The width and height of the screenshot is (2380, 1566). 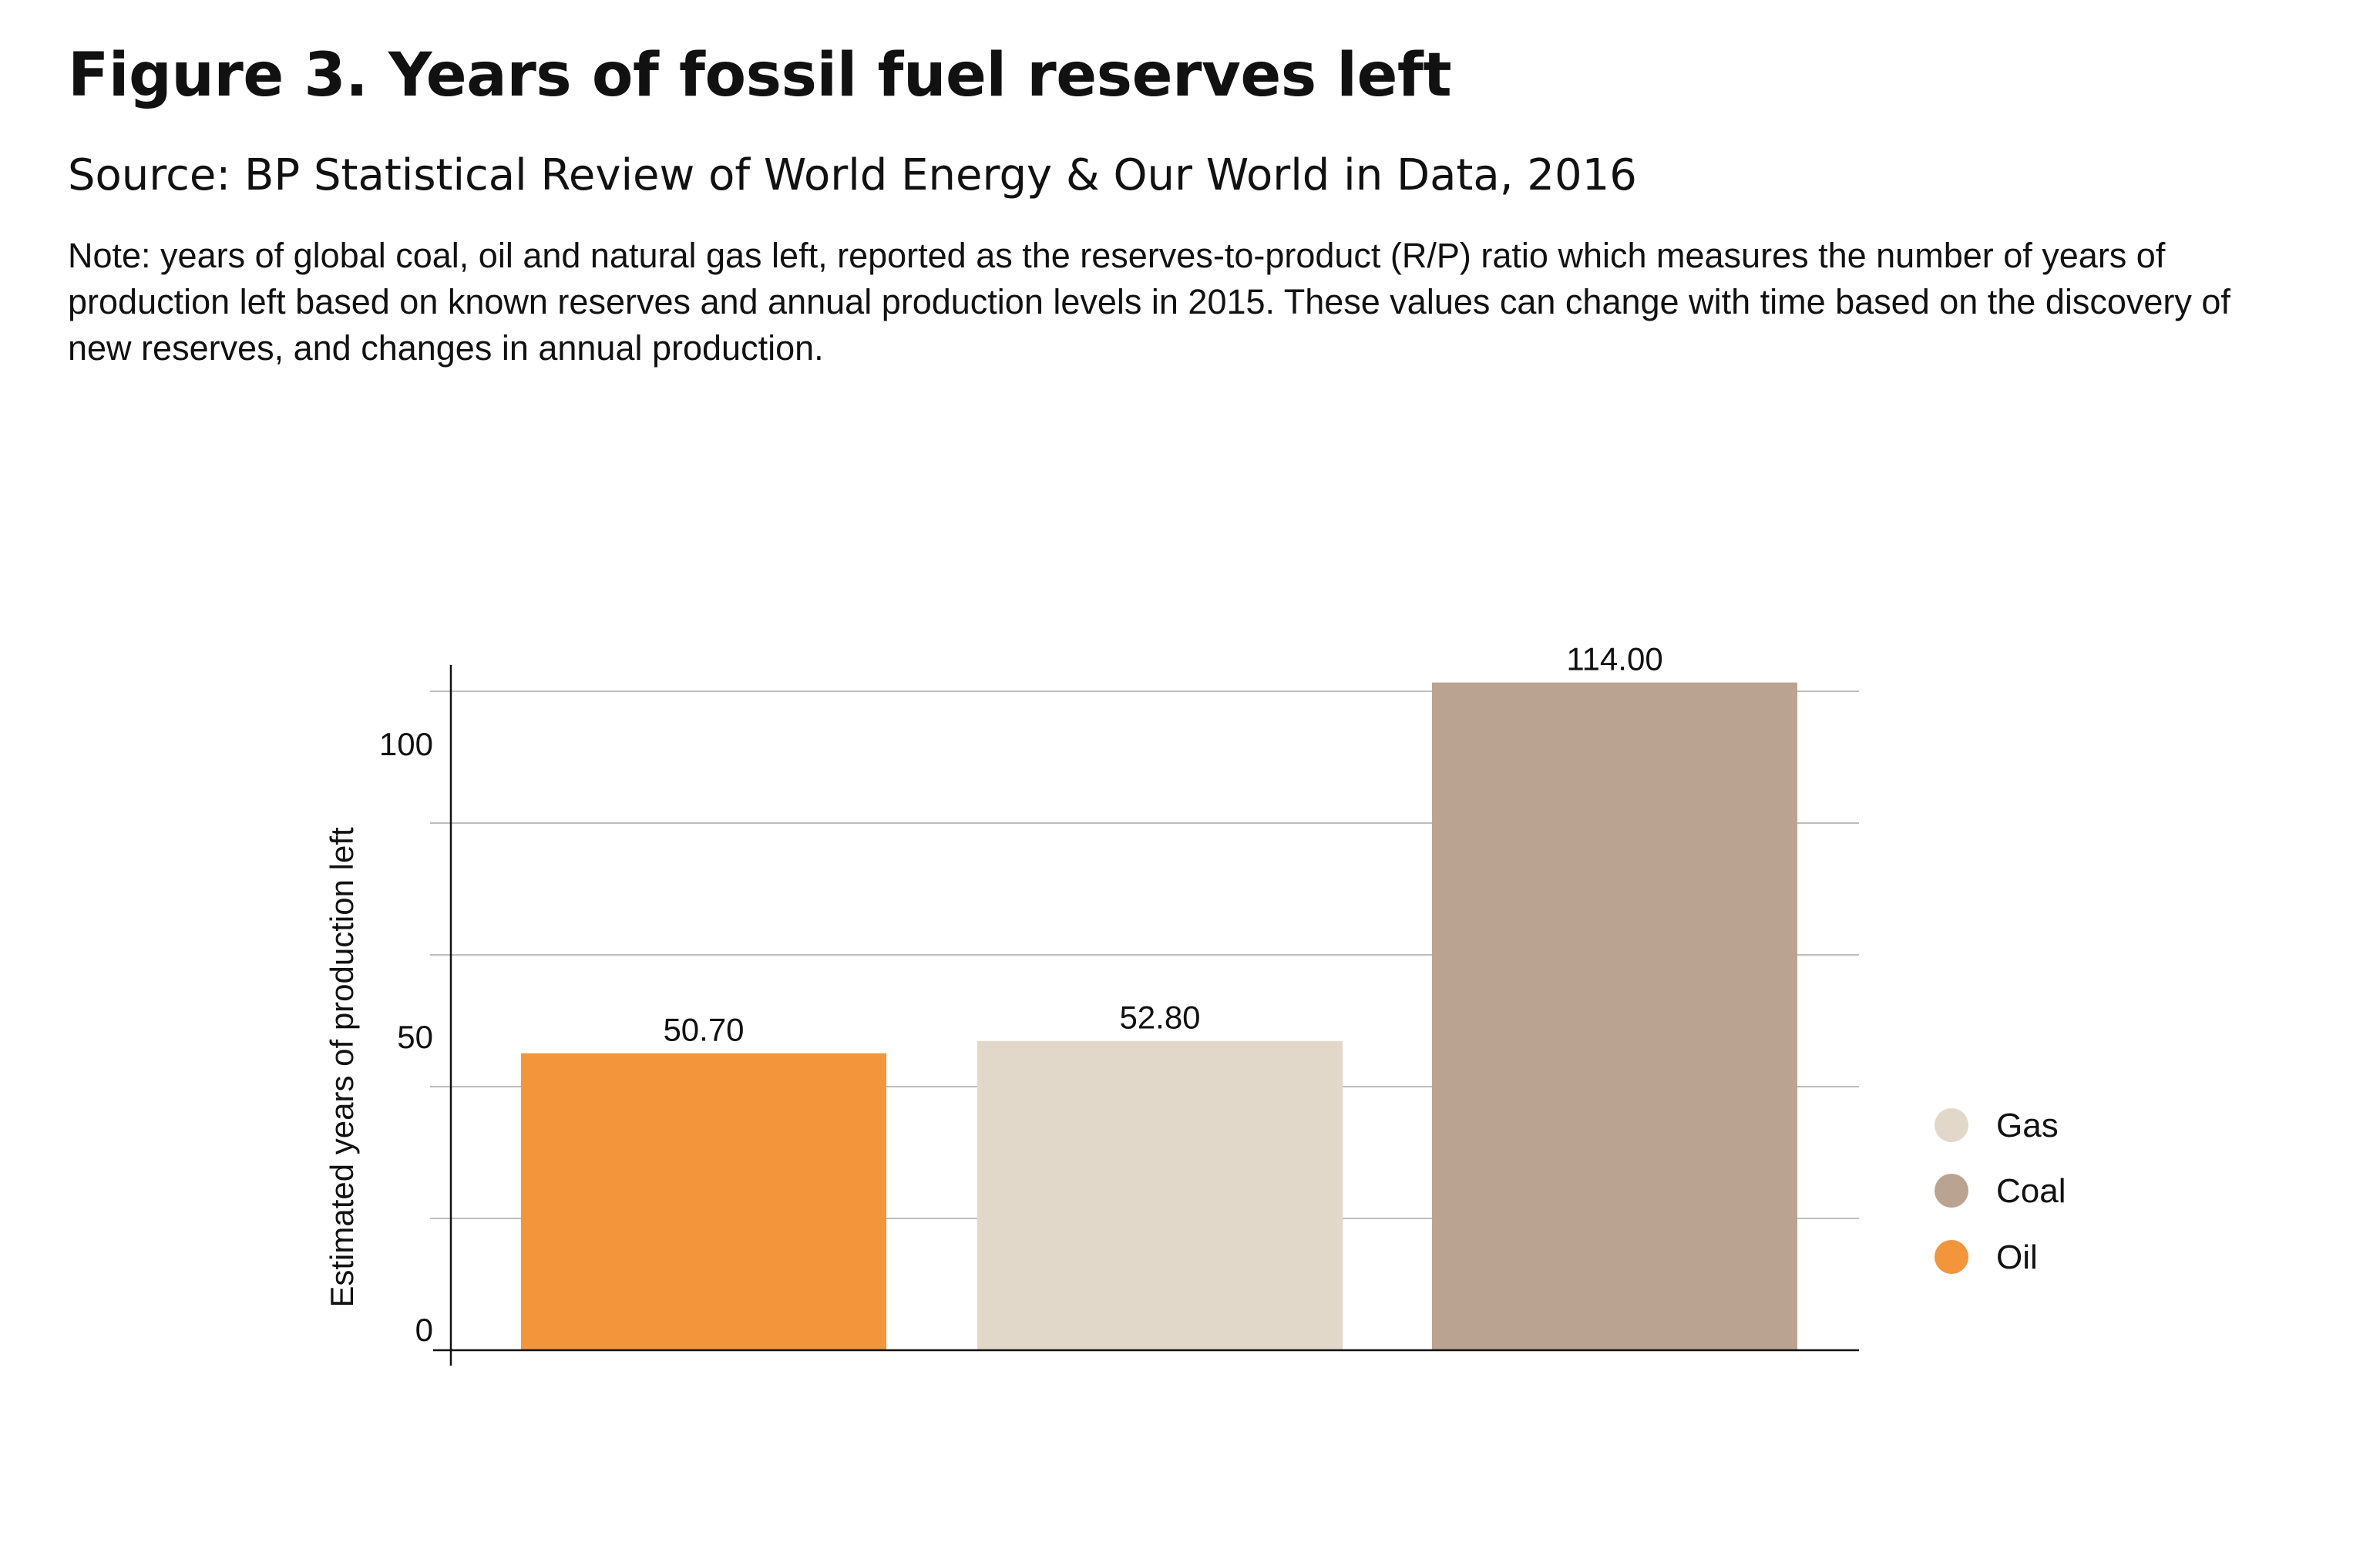 I want to click on legend-item-coal: Coal, so click(x=2001, y=1191).